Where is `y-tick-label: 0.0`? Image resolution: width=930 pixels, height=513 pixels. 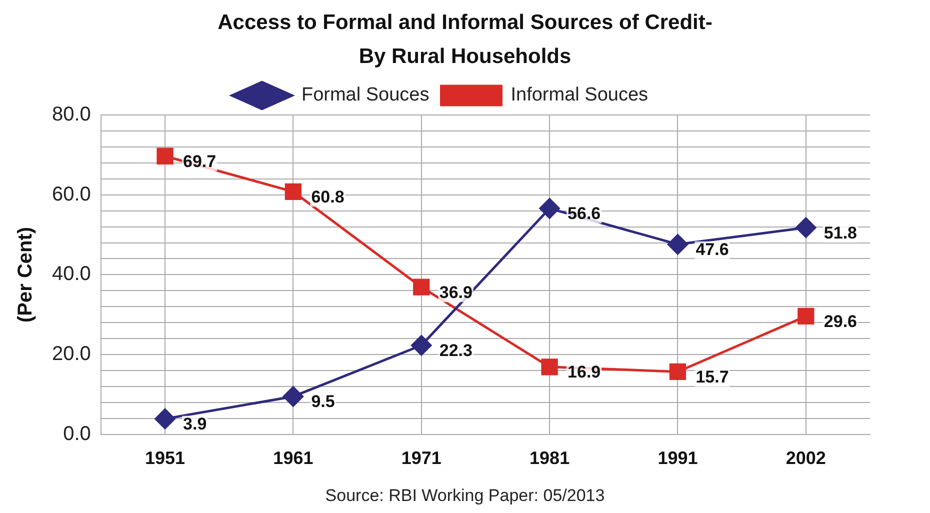 y-tick-label: 0.0 is located at coordinates (77, 433).